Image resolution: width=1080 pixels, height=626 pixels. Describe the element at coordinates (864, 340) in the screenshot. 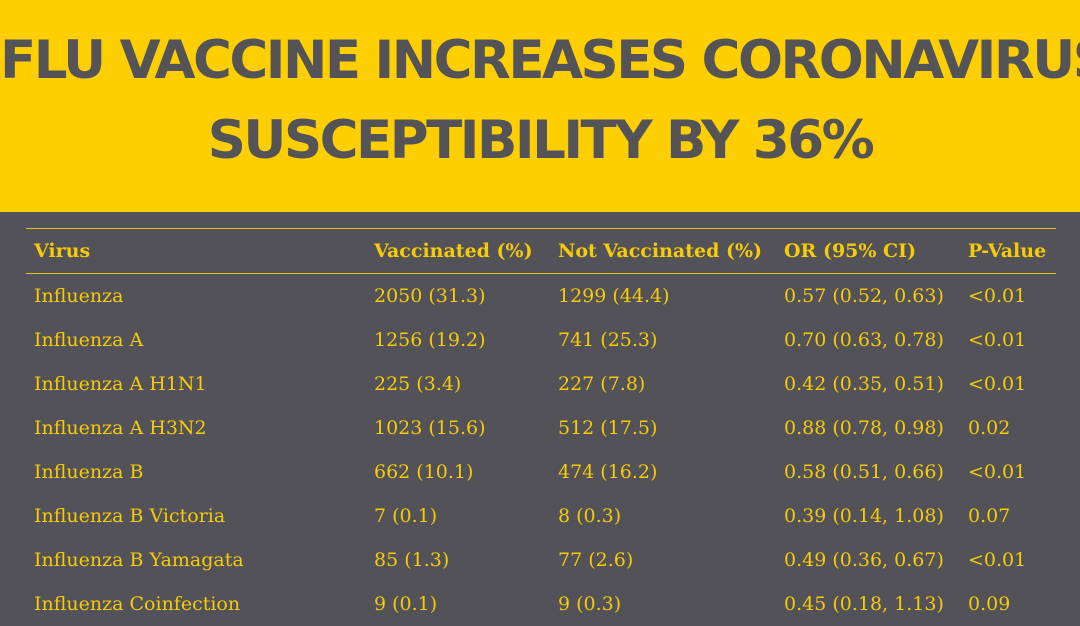

I see `cell-odds-ratio: 0.70 (0.63, 0.78)` at that location.